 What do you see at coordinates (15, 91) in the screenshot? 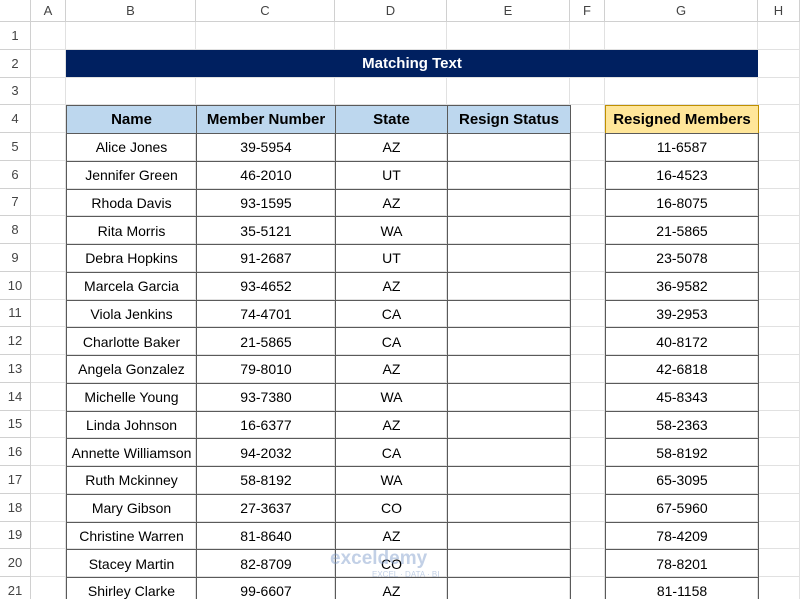
I see `row-header: 3` at bounding box center [15, 91].